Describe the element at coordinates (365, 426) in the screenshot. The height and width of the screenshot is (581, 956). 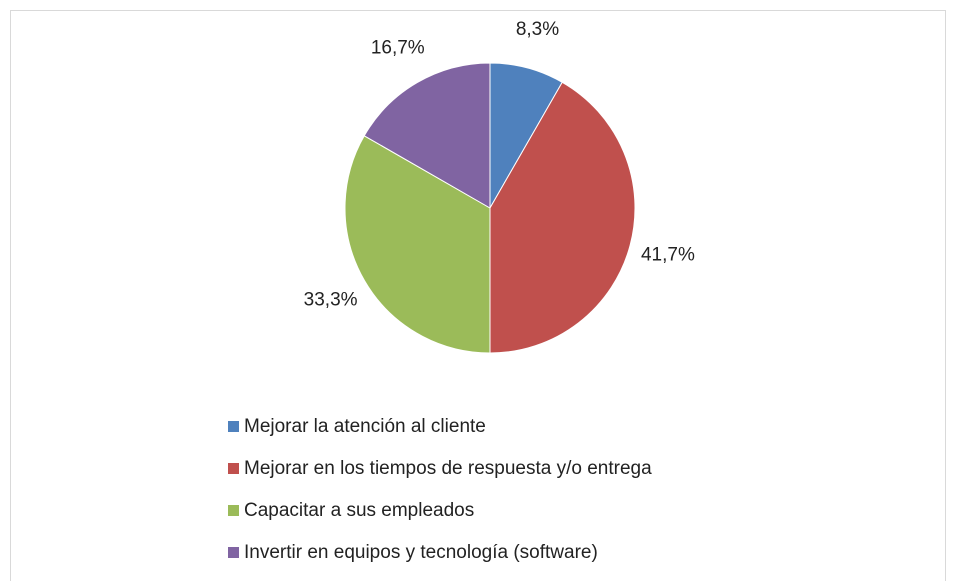
I see `legend-label: Mejorar la atención al cliente` at that location.